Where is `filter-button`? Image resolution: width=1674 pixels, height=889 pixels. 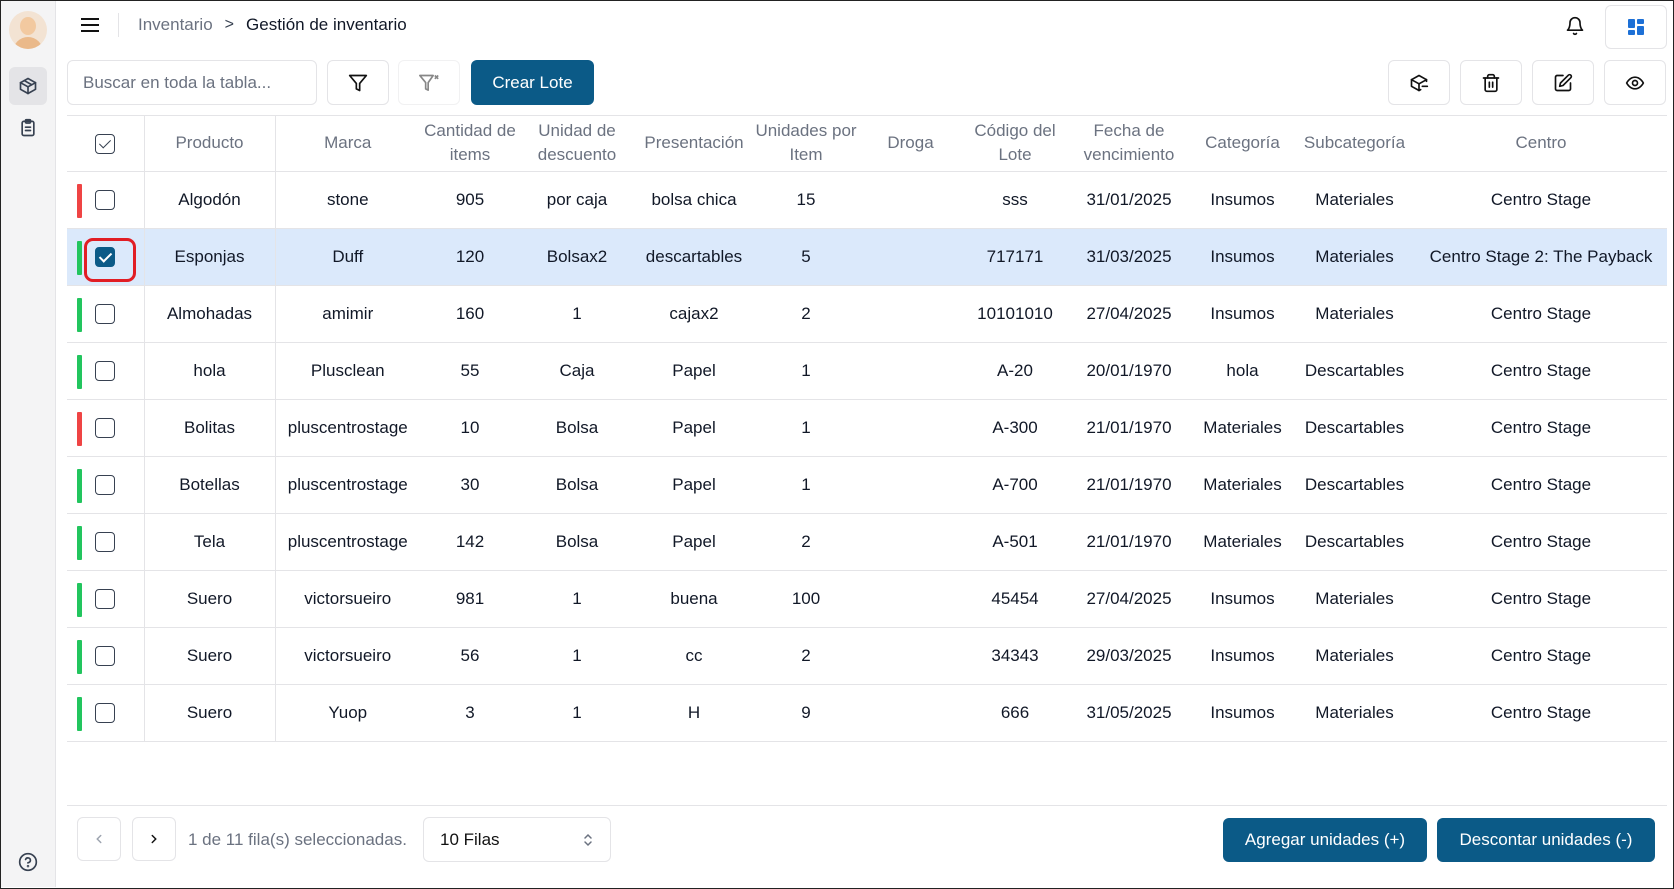 filter-button is located at coordinates (358, 82).